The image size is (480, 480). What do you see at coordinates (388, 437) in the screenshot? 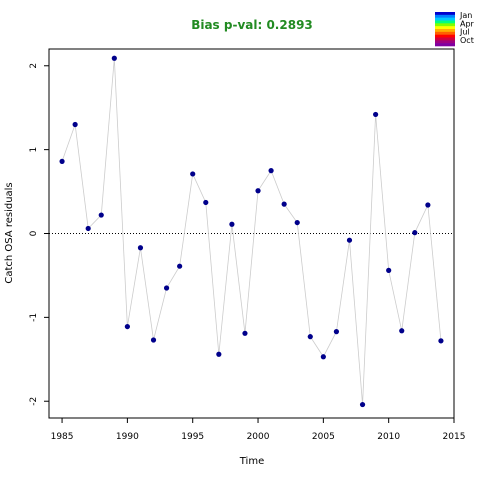
I see `x-tick-label: 2010` at bounding box center [388, 437].